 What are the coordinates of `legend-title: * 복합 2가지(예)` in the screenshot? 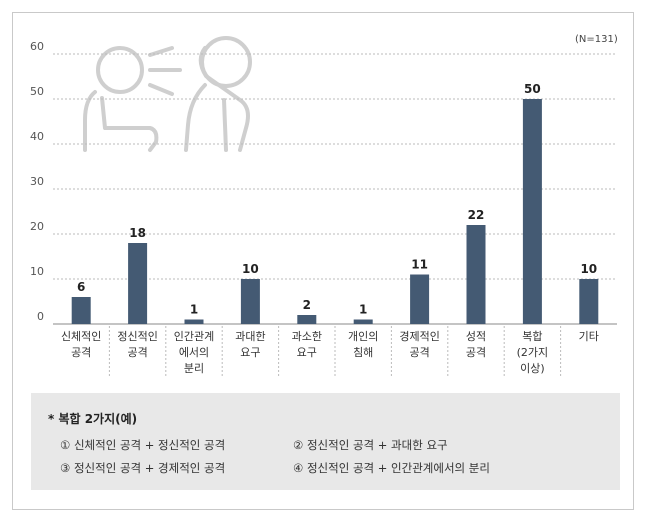 It's located at (93, 419).